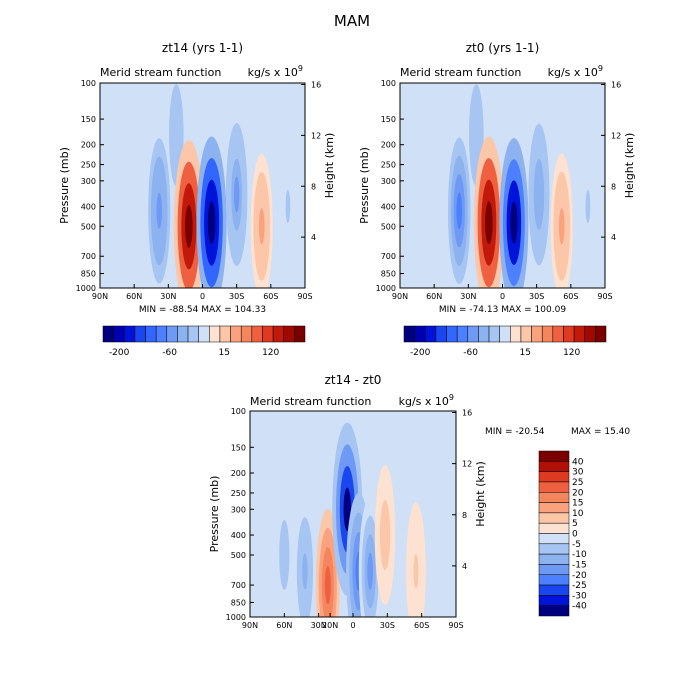 Image resolution: width=700 pixels, height=700 pixels. I want to click on colorbar-label: 10, so click(578, 514).